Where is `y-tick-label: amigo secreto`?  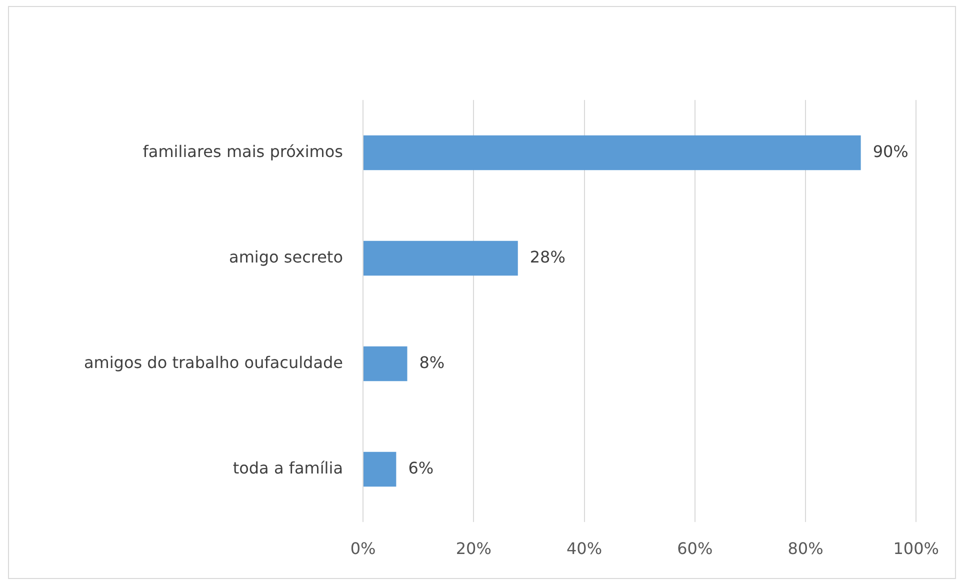
y-tick-label: amigo secreto is located at coordinates (286, 256).